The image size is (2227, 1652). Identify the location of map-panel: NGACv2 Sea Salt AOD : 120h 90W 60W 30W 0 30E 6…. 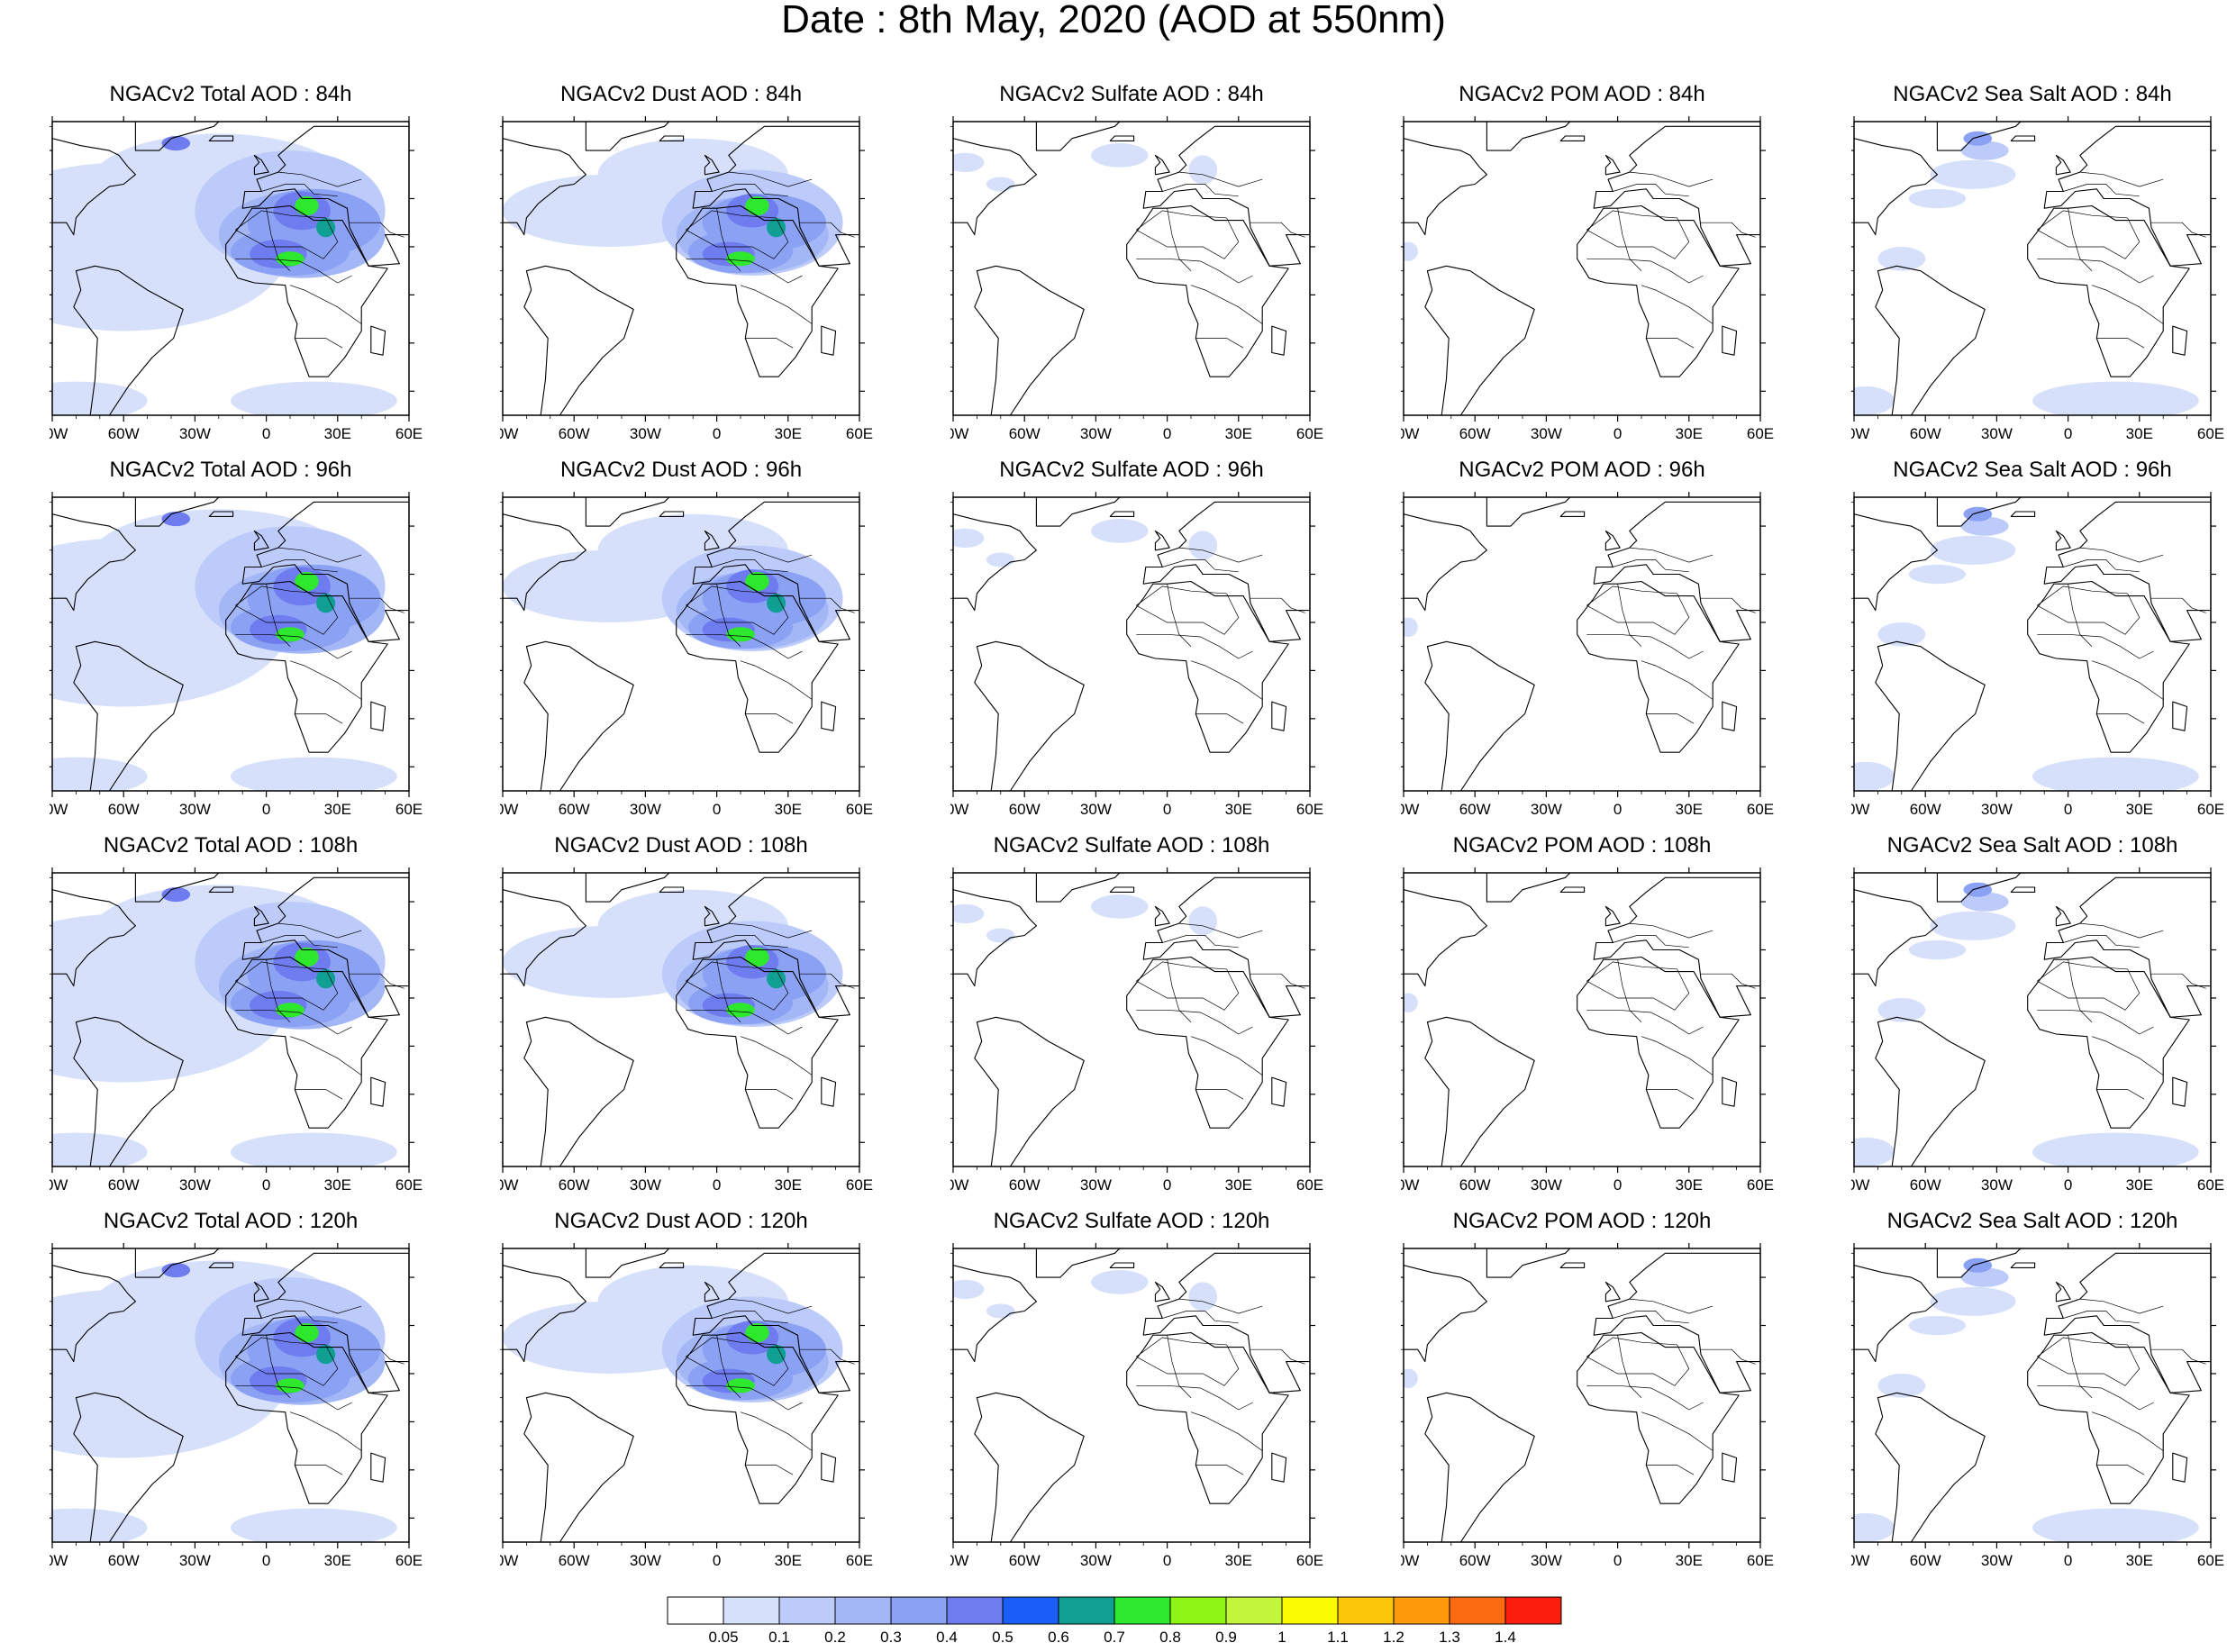
(2039, 1390).